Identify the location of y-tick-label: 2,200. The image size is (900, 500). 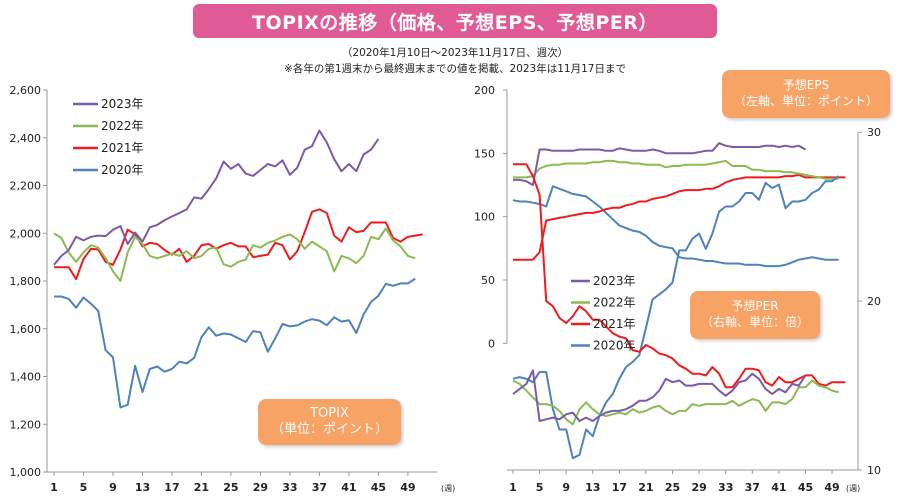
(26, 186).